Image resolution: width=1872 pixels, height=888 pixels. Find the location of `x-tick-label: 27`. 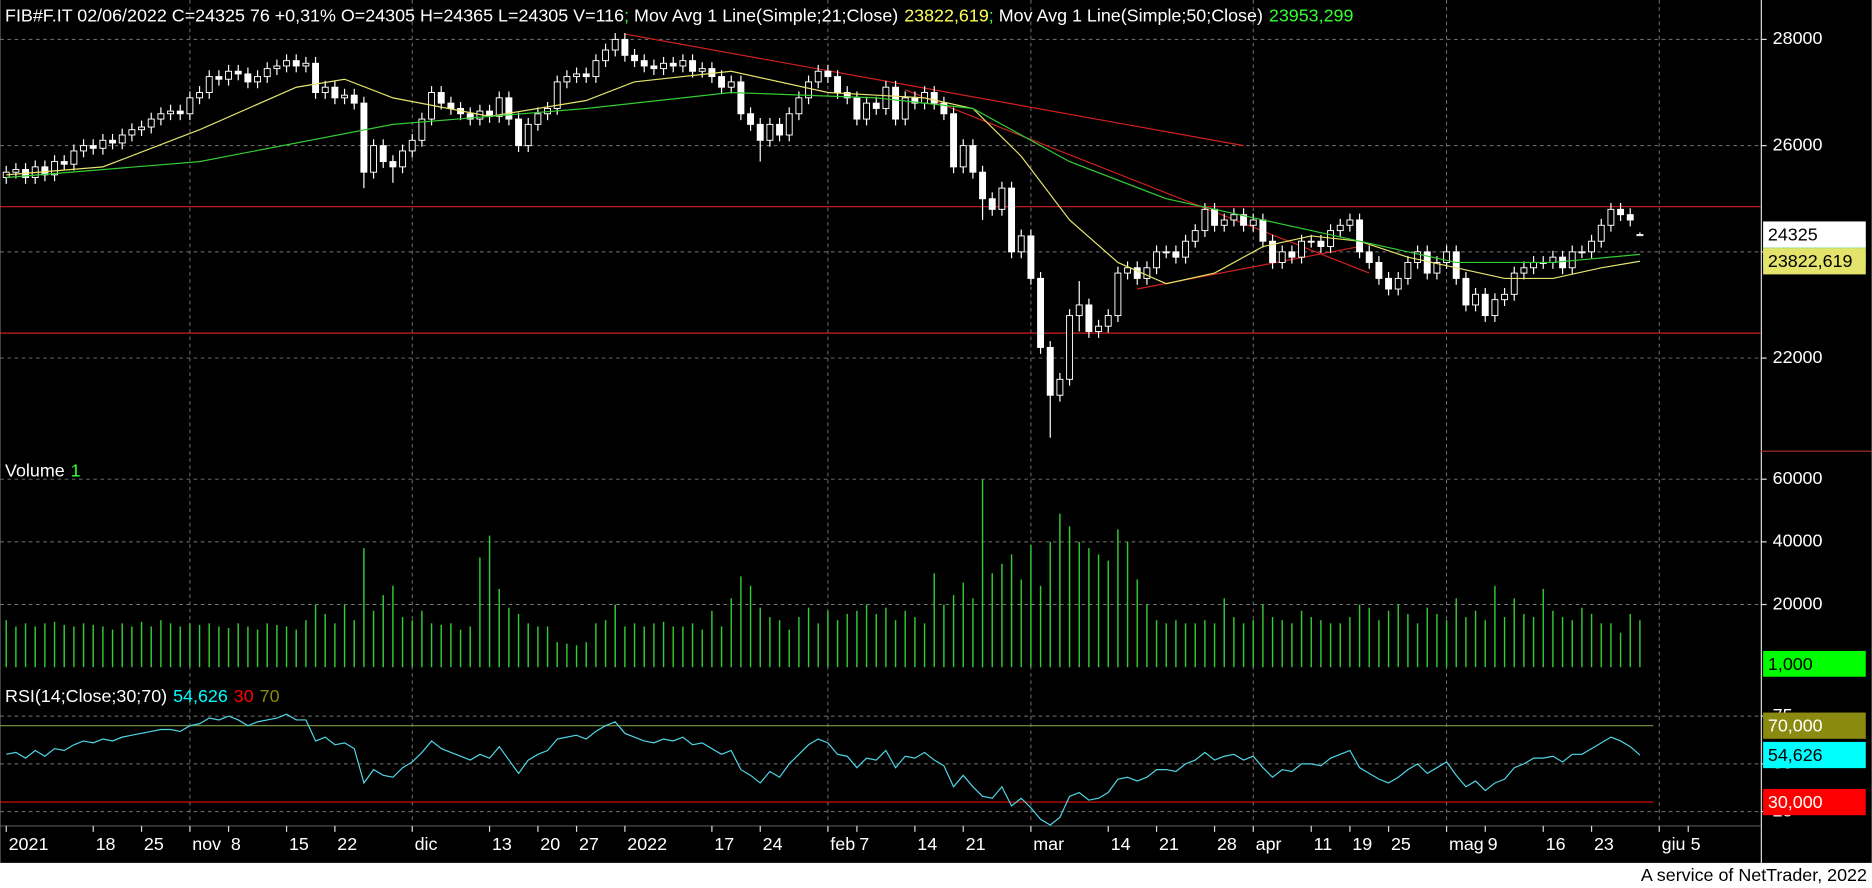

x-tick-label: 27 is located at coordinates (589, 844).